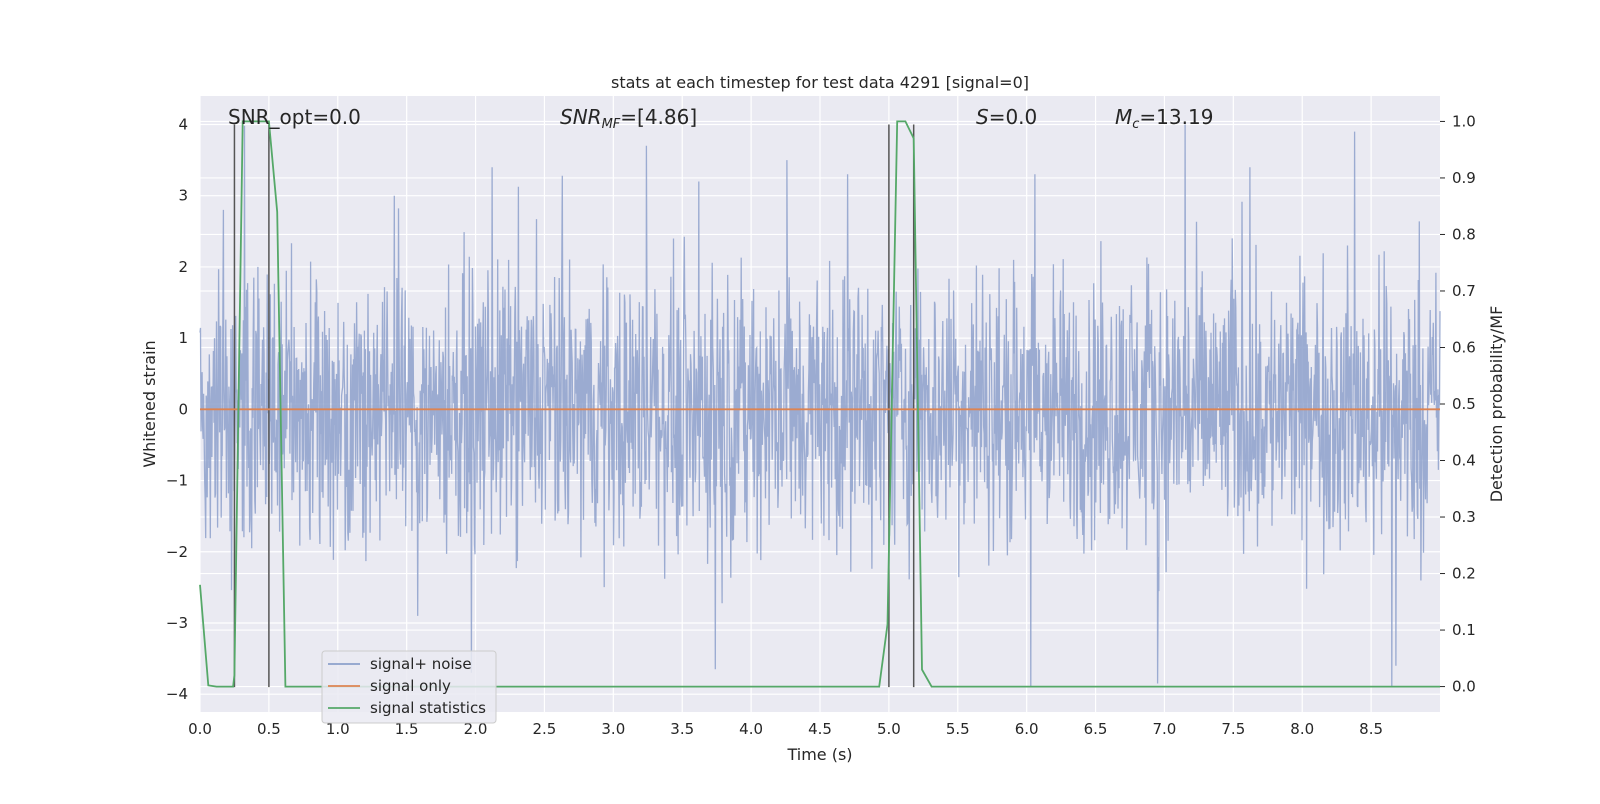 The width and height of the screenshot is (1600, 804). I want to click on annotation-mc: Mc=13.19, so click(1164, 118).